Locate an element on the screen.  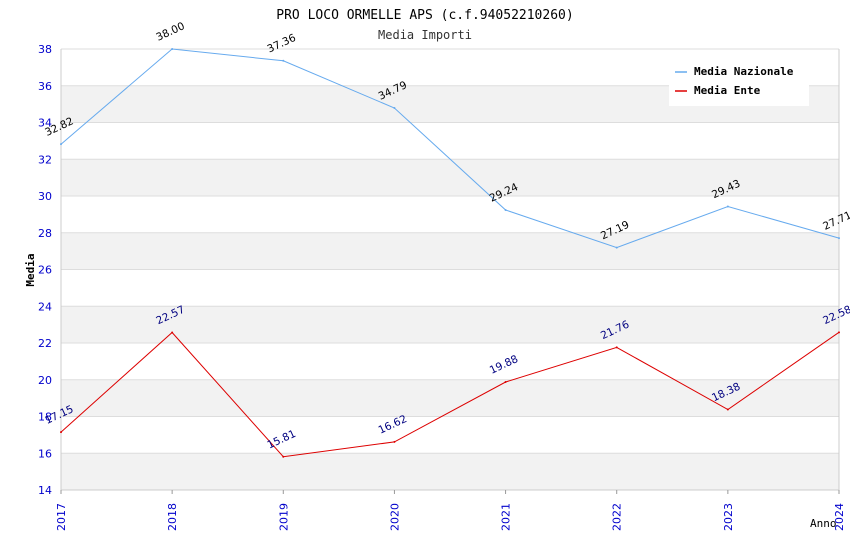
y-tick-label: 30 is located at coordinates (45, 196).